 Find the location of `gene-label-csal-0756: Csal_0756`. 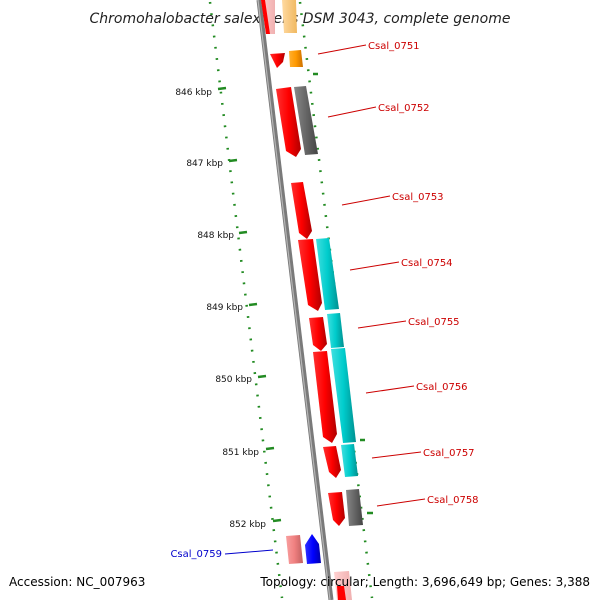

gene-label-csal-0756: Csal_0756 is located at coordinates (442, 387).